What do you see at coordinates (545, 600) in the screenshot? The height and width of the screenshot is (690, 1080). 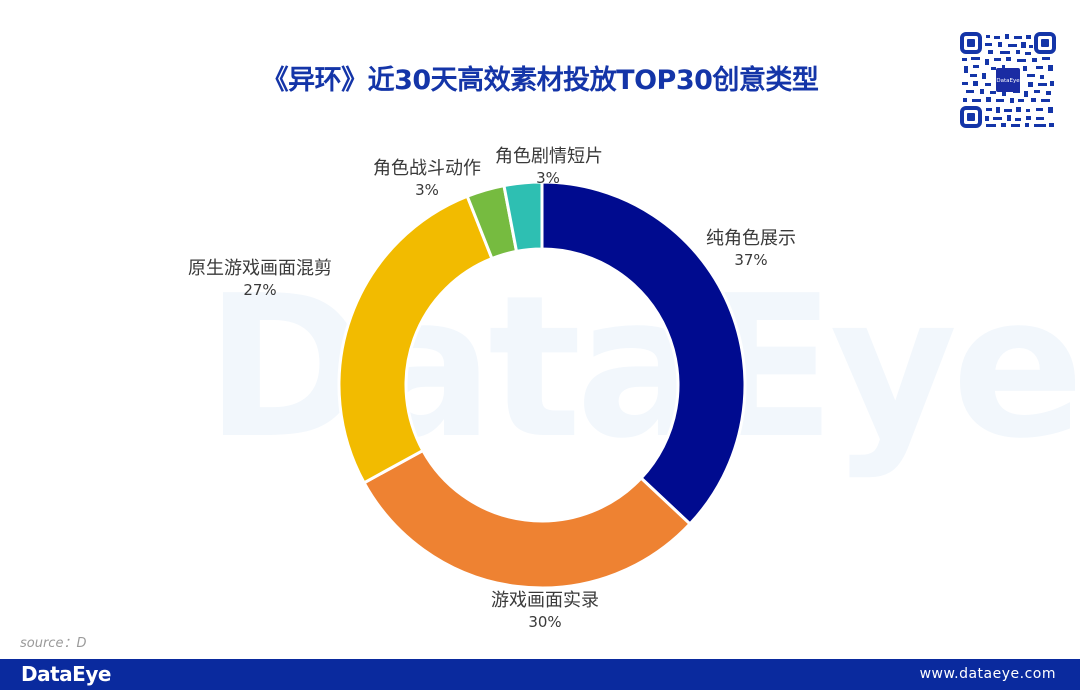 I see `label-name: 游戏画面实录` at bounding box center [545, 600].